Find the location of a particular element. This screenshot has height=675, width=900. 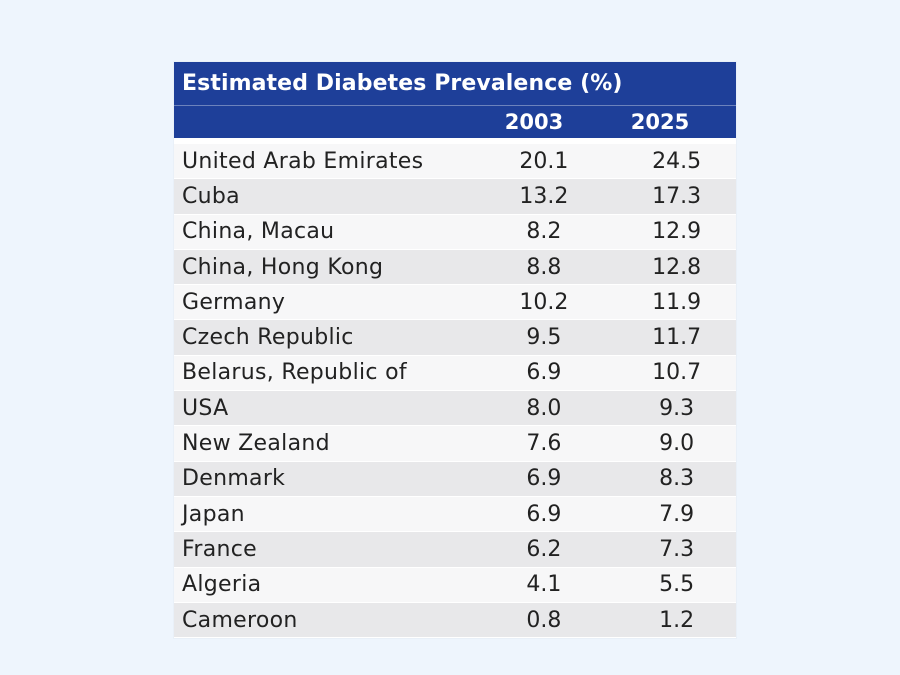

country-cell: Cameroon is located at coordinates (240, 620).